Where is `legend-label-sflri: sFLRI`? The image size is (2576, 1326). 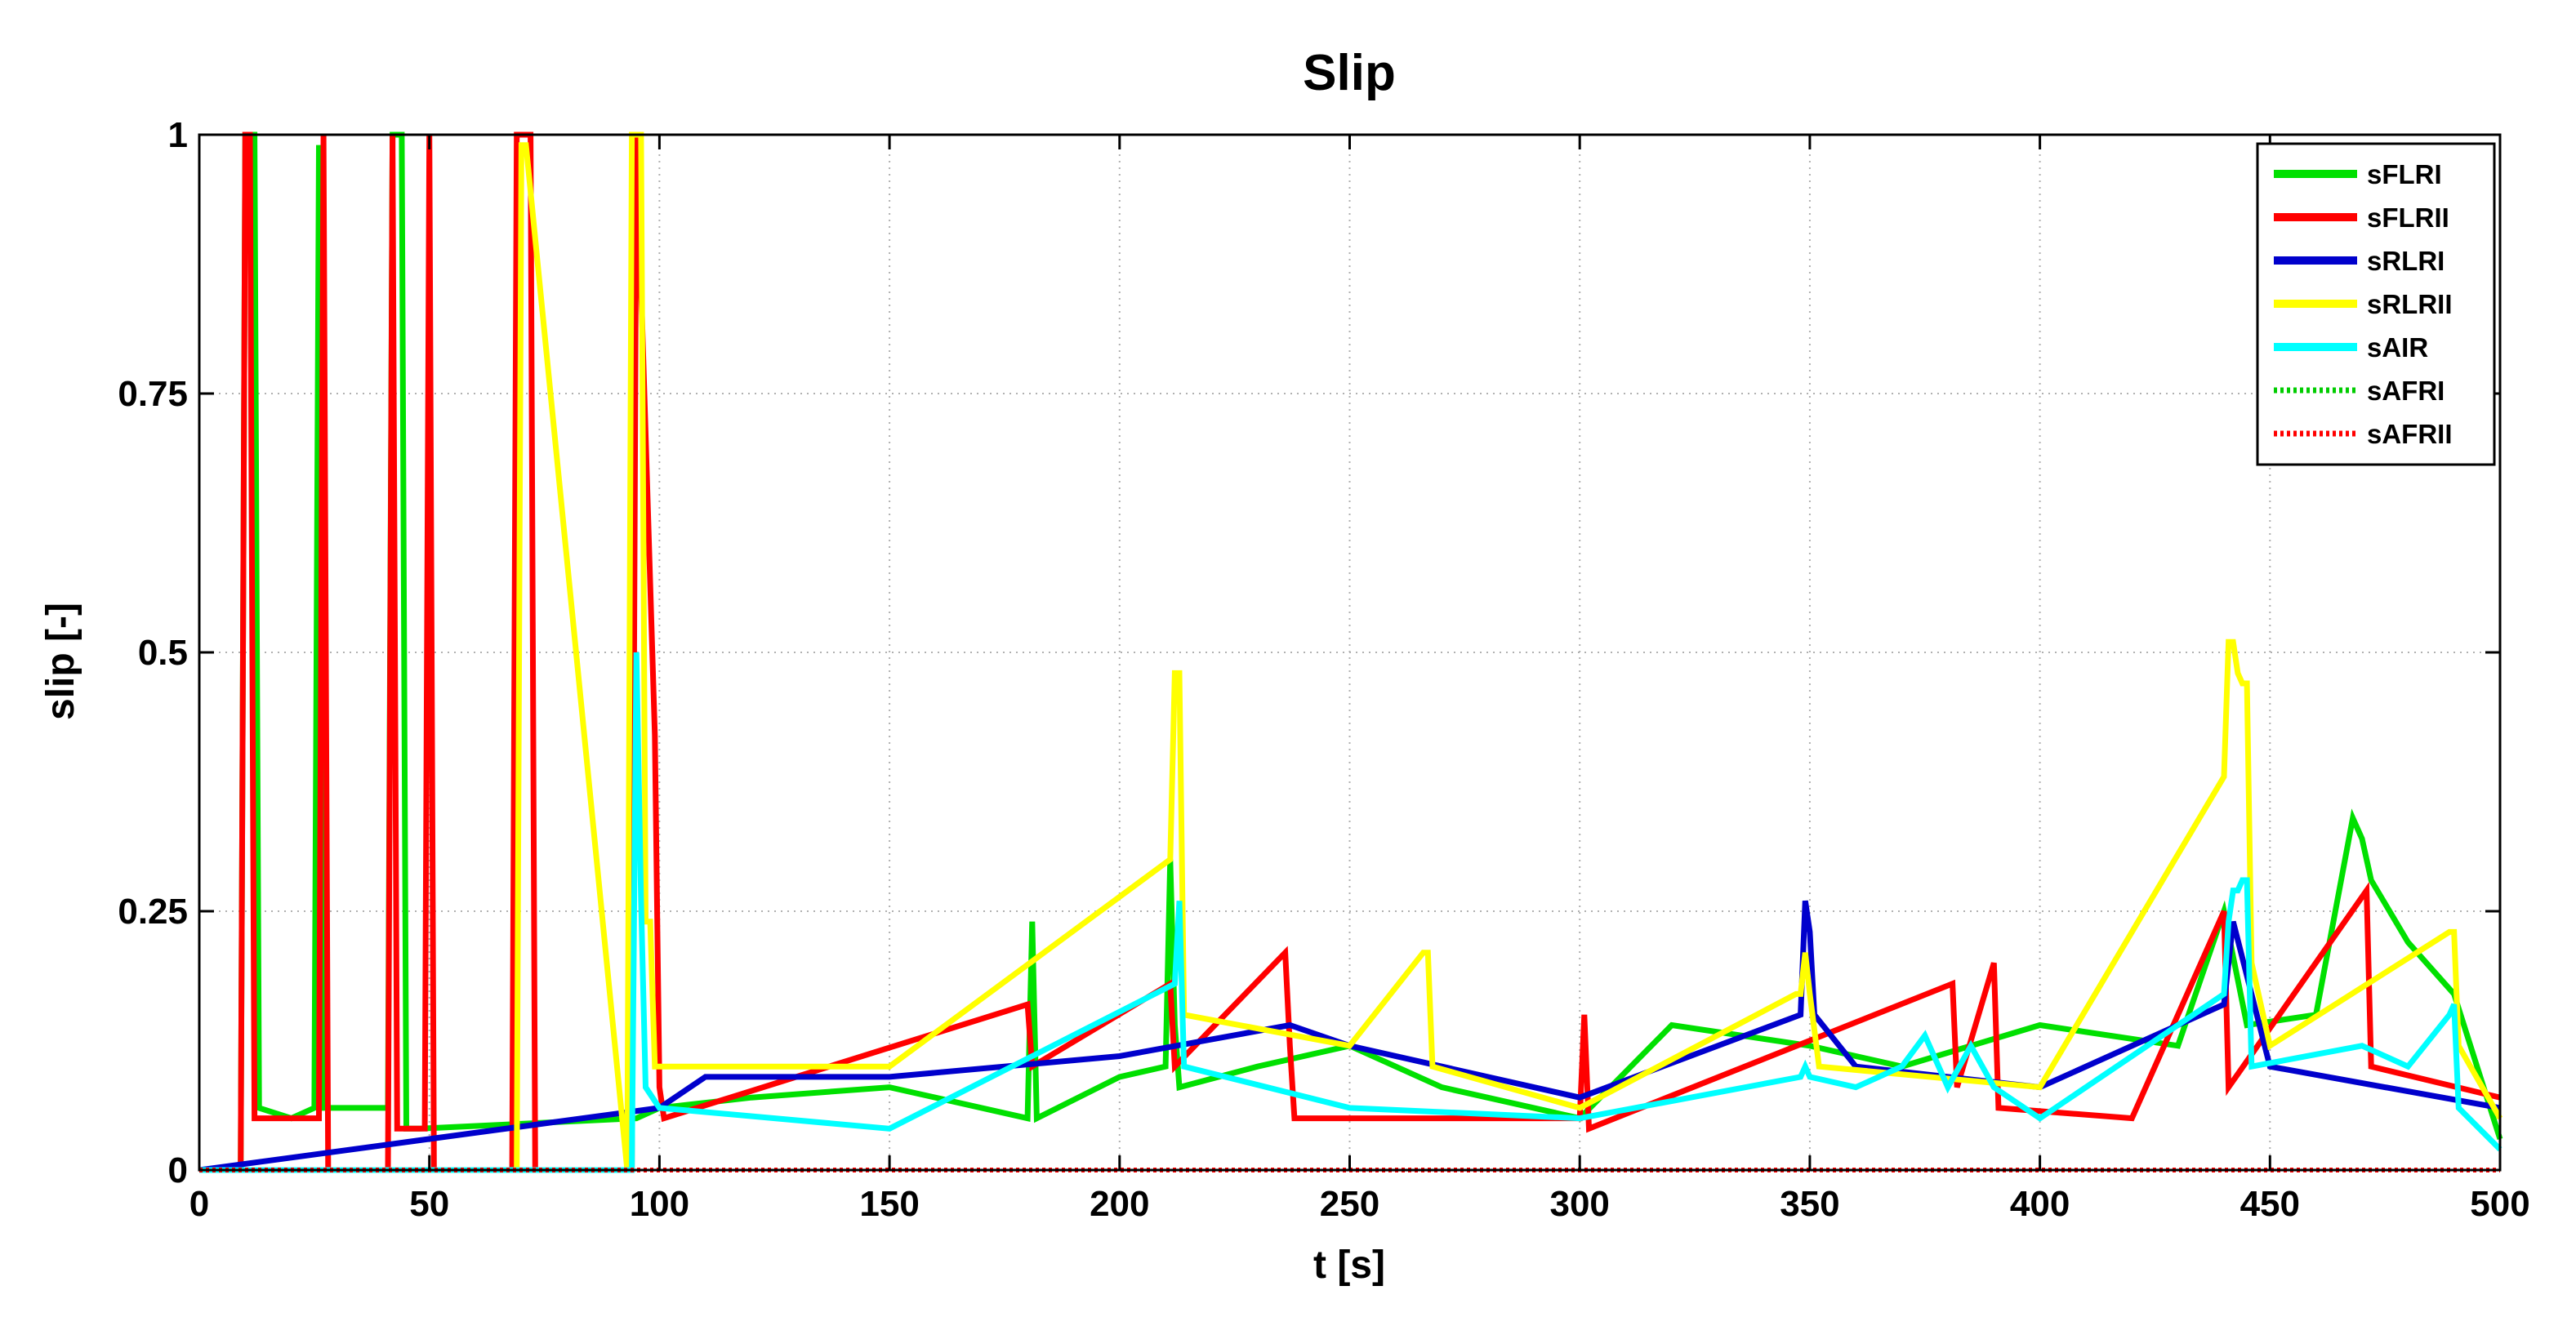
legend-label-sflri: sFLRI is located at coordinates (2404, 174).